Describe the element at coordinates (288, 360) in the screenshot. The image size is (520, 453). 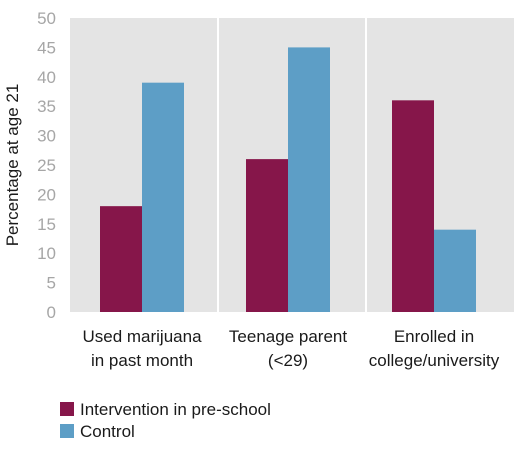
I see `x-category-label: (<29)` at that location.